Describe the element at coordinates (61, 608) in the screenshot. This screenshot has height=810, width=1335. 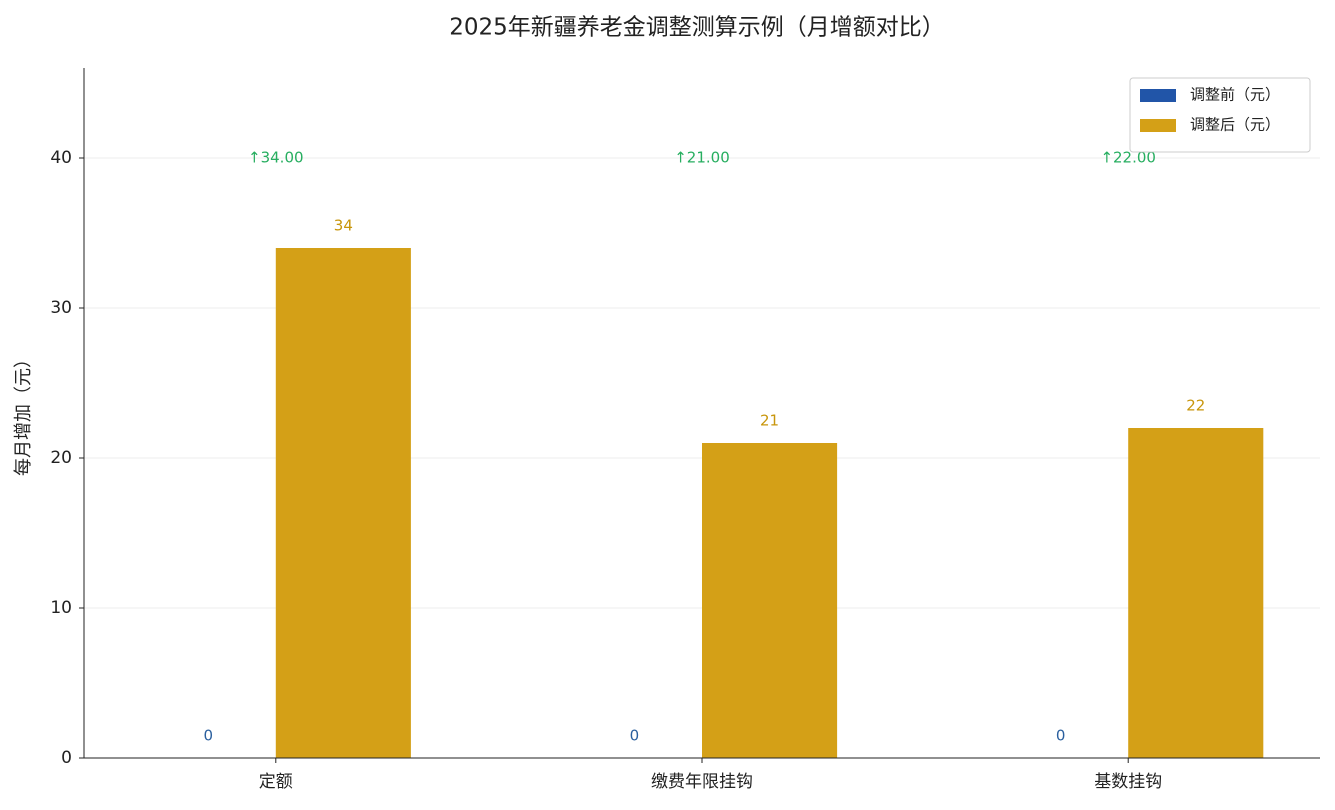
I see `y-tick-label: 10` at that location.